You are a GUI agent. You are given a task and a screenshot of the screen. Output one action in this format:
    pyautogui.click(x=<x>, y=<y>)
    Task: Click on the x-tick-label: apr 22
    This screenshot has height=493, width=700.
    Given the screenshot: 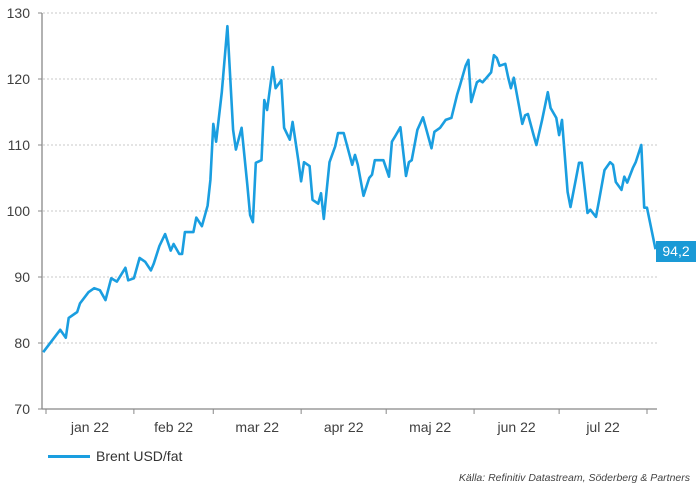 What is the action you would take?
    pyautogui.click(x=344, y=427)
    